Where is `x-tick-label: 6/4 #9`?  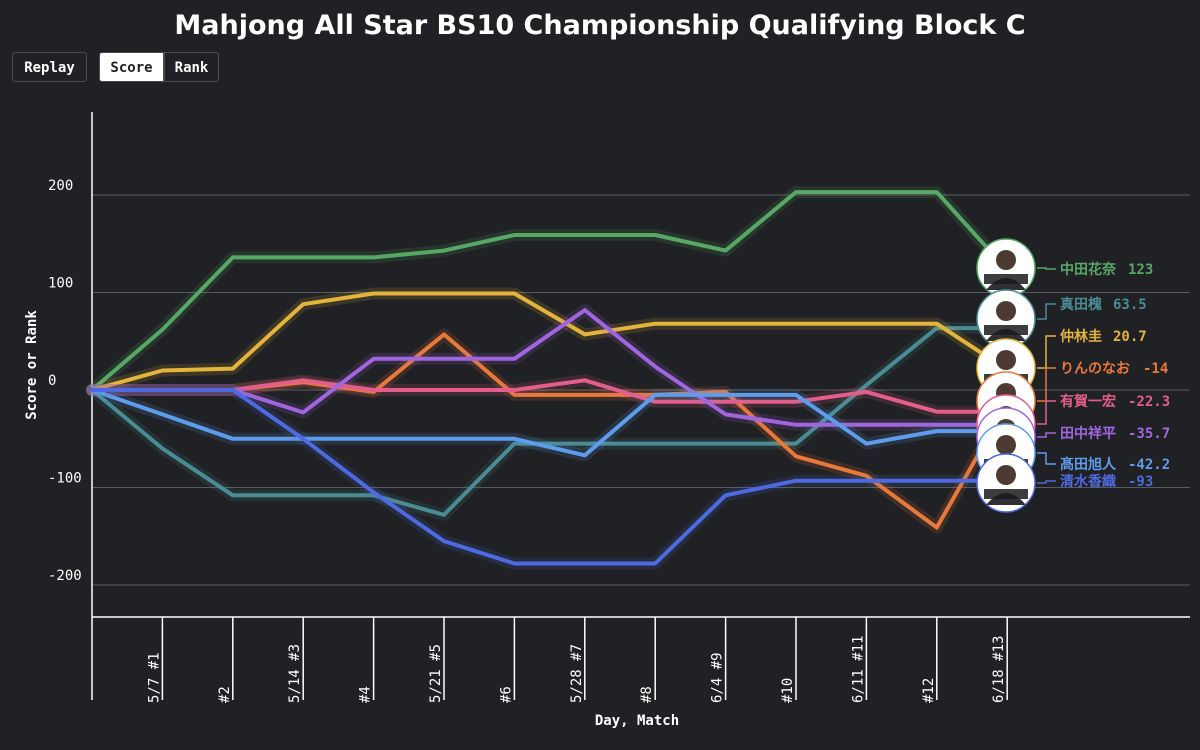
x-tick-label: 6/4 #9 is located at coordinates (718, 677).